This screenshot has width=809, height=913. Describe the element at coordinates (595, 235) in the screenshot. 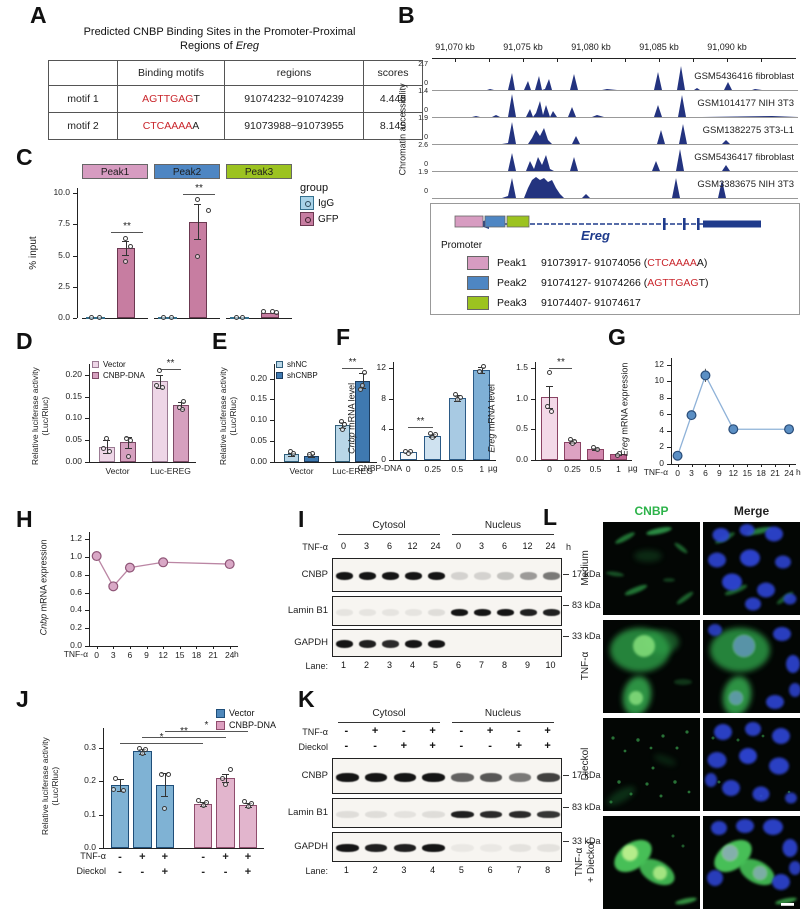

I see `ereg-gene-label: Ereg` at that location.